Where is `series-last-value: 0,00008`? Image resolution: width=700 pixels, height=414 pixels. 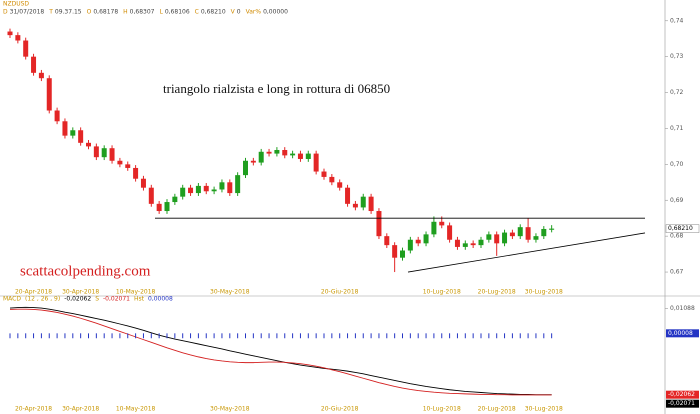 series-last-value: 0,00008 is located at coordinates (160, 299).